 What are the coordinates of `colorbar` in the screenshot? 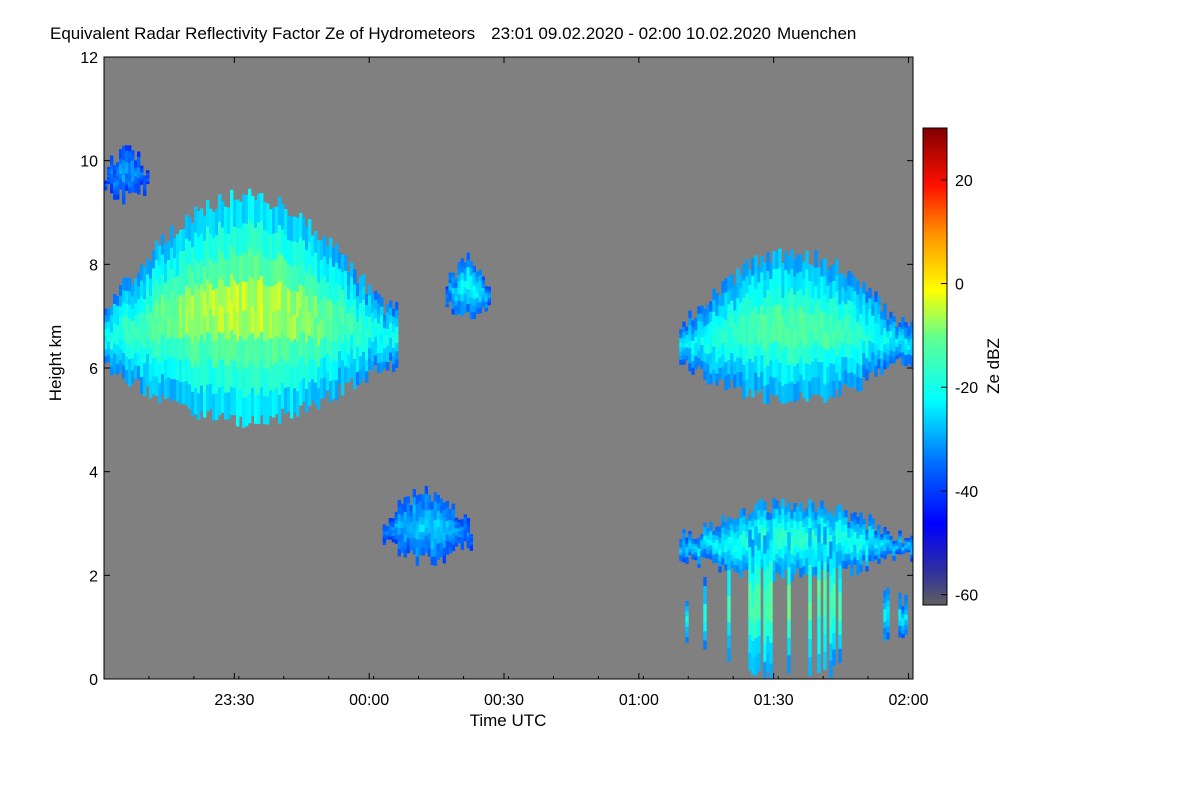 It's located at (935, 366).